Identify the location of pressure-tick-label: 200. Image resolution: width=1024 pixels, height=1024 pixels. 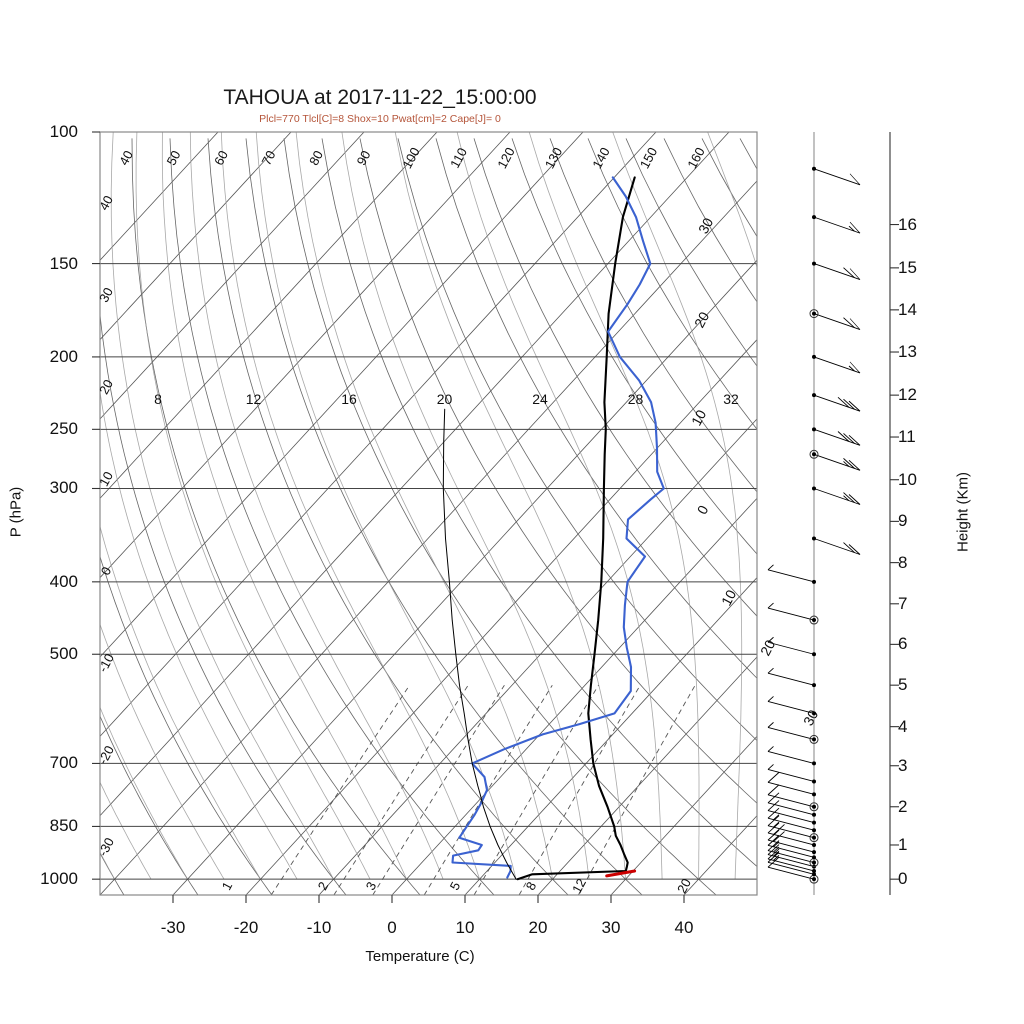
(63, 356).